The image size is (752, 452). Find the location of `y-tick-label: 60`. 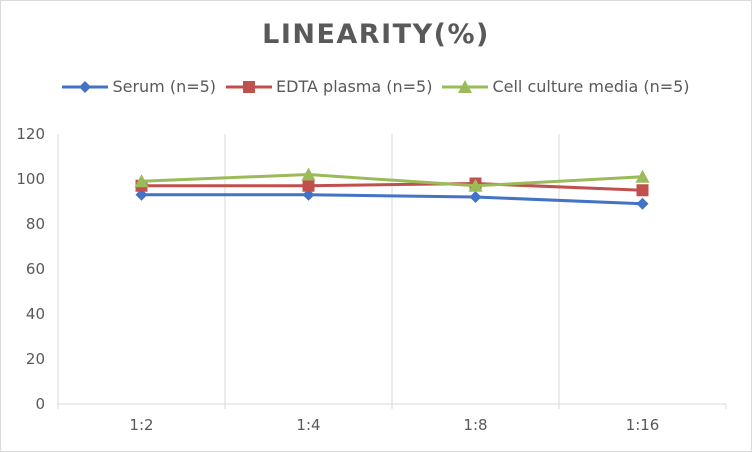

y-tick-label: 60 is located at coordinates (35, 269).